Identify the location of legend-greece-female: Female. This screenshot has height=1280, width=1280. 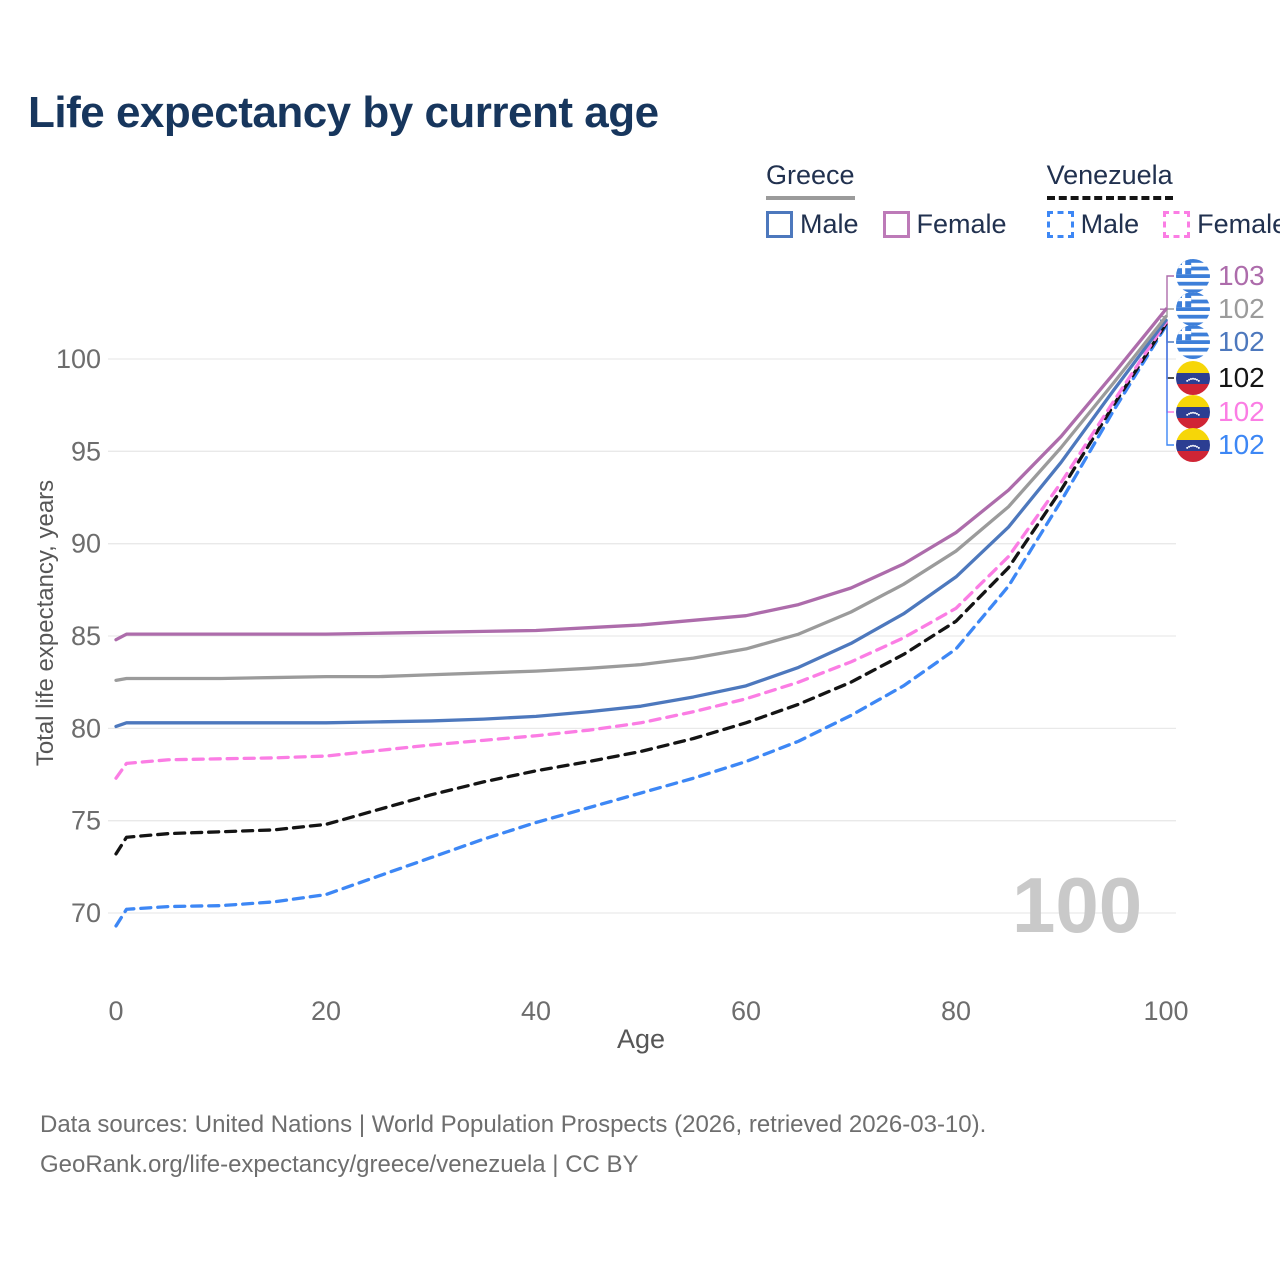
(944, 224).